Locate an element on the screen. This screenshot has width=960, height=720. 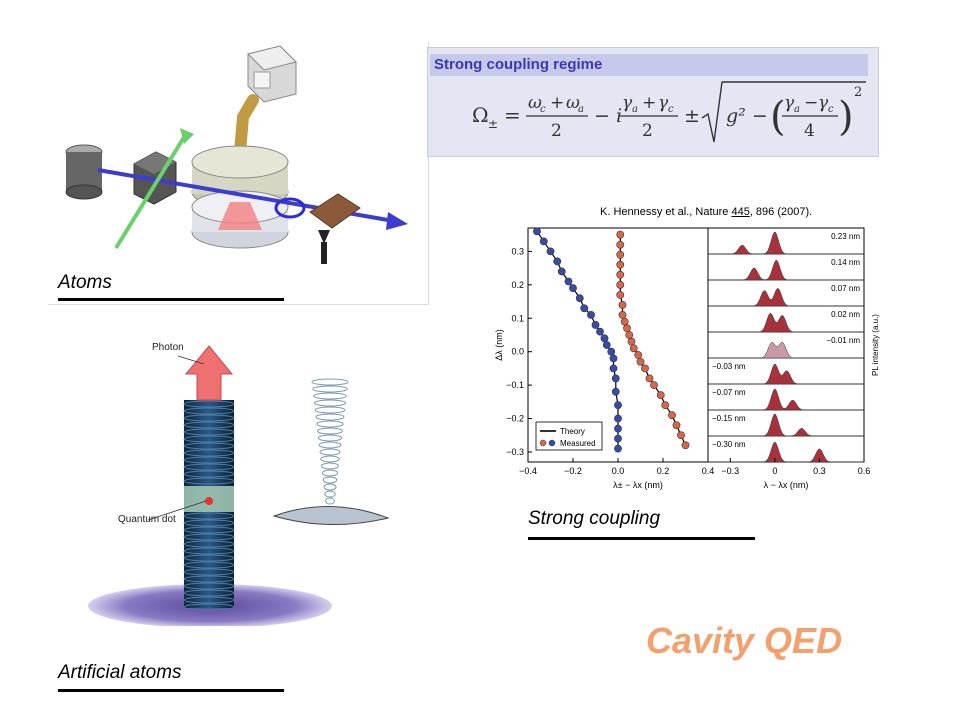
formula-heading-bar: Strong coupling regime is located at coordinates (649, 65).